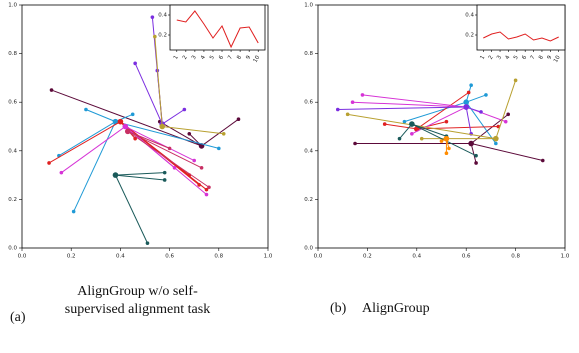  Describe the element at coordinates (12, 249) in the screenshot. I see `y-tick-label: 0.0` at that location.